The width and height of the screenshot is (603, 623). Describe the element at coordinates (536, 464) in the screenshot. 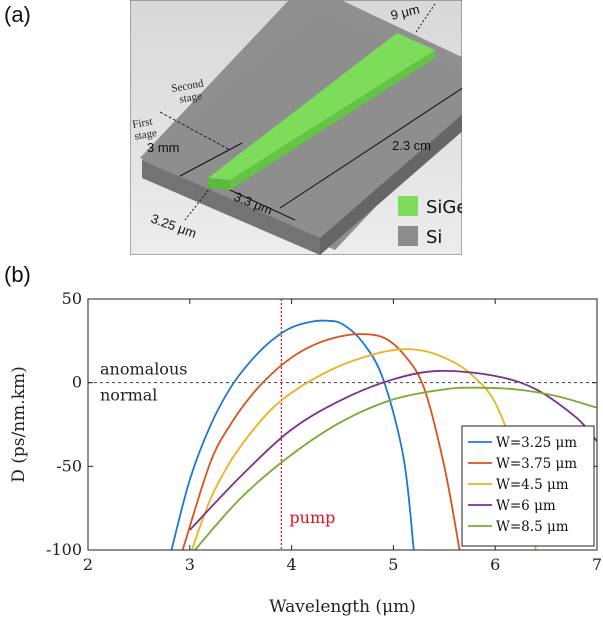

I see `legend-label-1: W=3.75 μm` at that location.